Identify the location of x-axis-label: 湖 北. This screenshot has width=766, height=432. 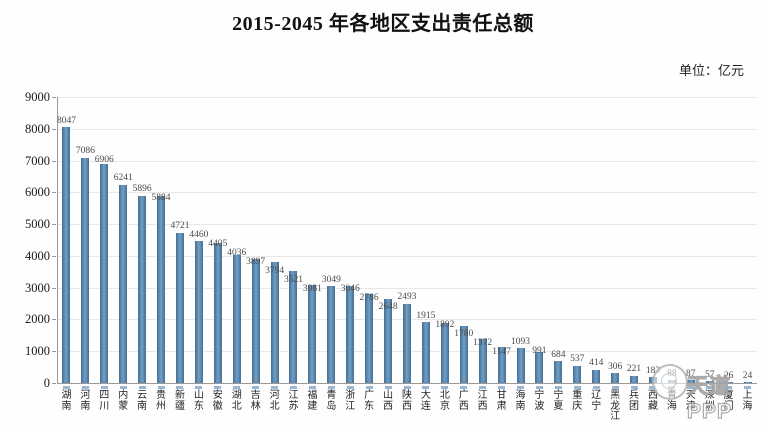
(236, 401).